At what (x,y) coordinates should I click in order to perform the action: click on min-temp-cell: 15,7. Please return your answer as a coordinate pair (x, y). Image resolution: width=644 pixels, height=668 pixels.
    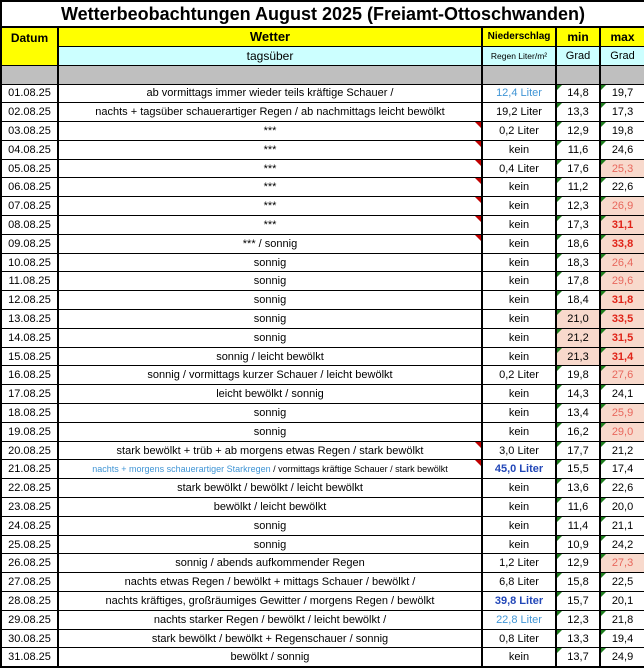
    Looking at the image, I should click on (578, 601).